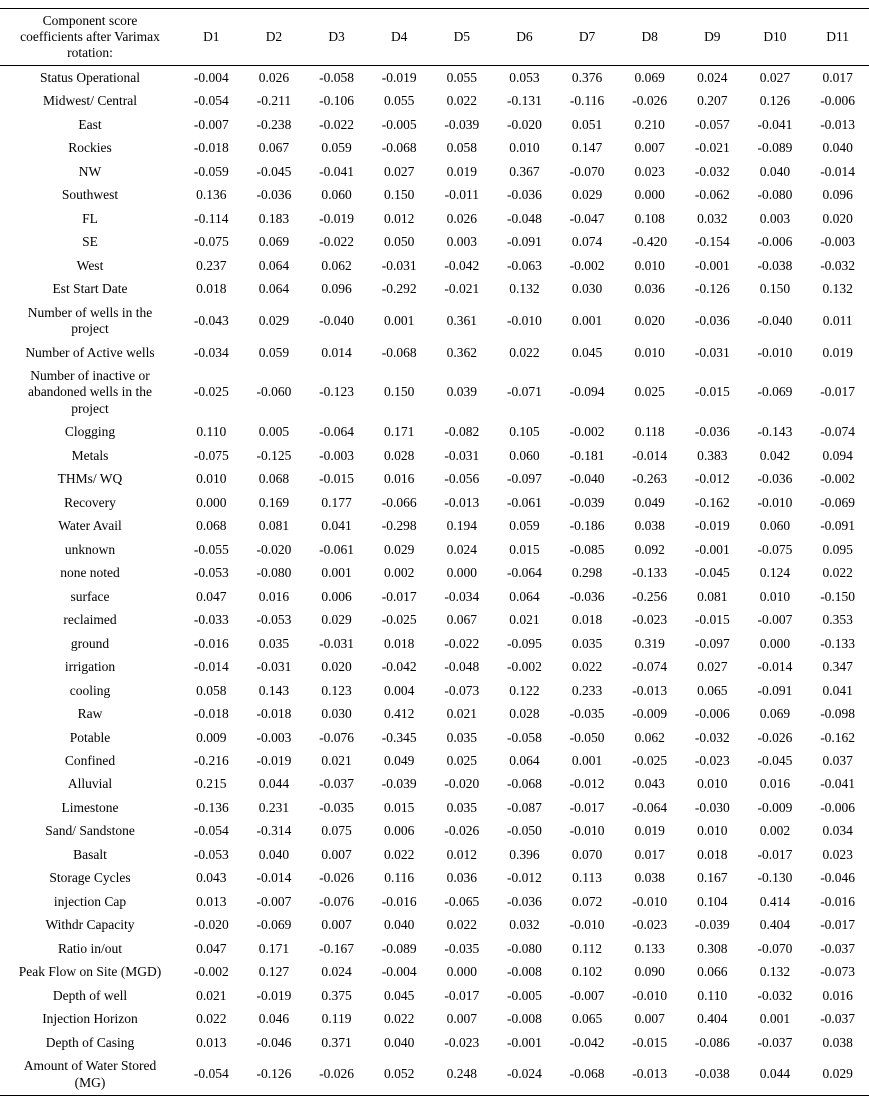 The width and height of the screenshot is (869, 1096). I want to click on cell-value: -0.017, so click(462, 995).